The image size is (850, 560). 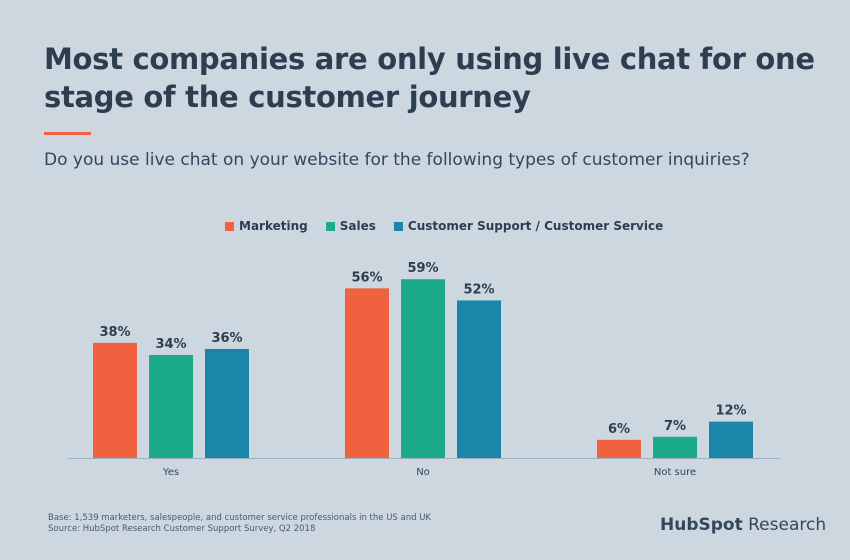 What do you see at coordinates (701, 525) in the screenshot?
I see `logo-brand: HubSpot` at bounding box center [701, 525].